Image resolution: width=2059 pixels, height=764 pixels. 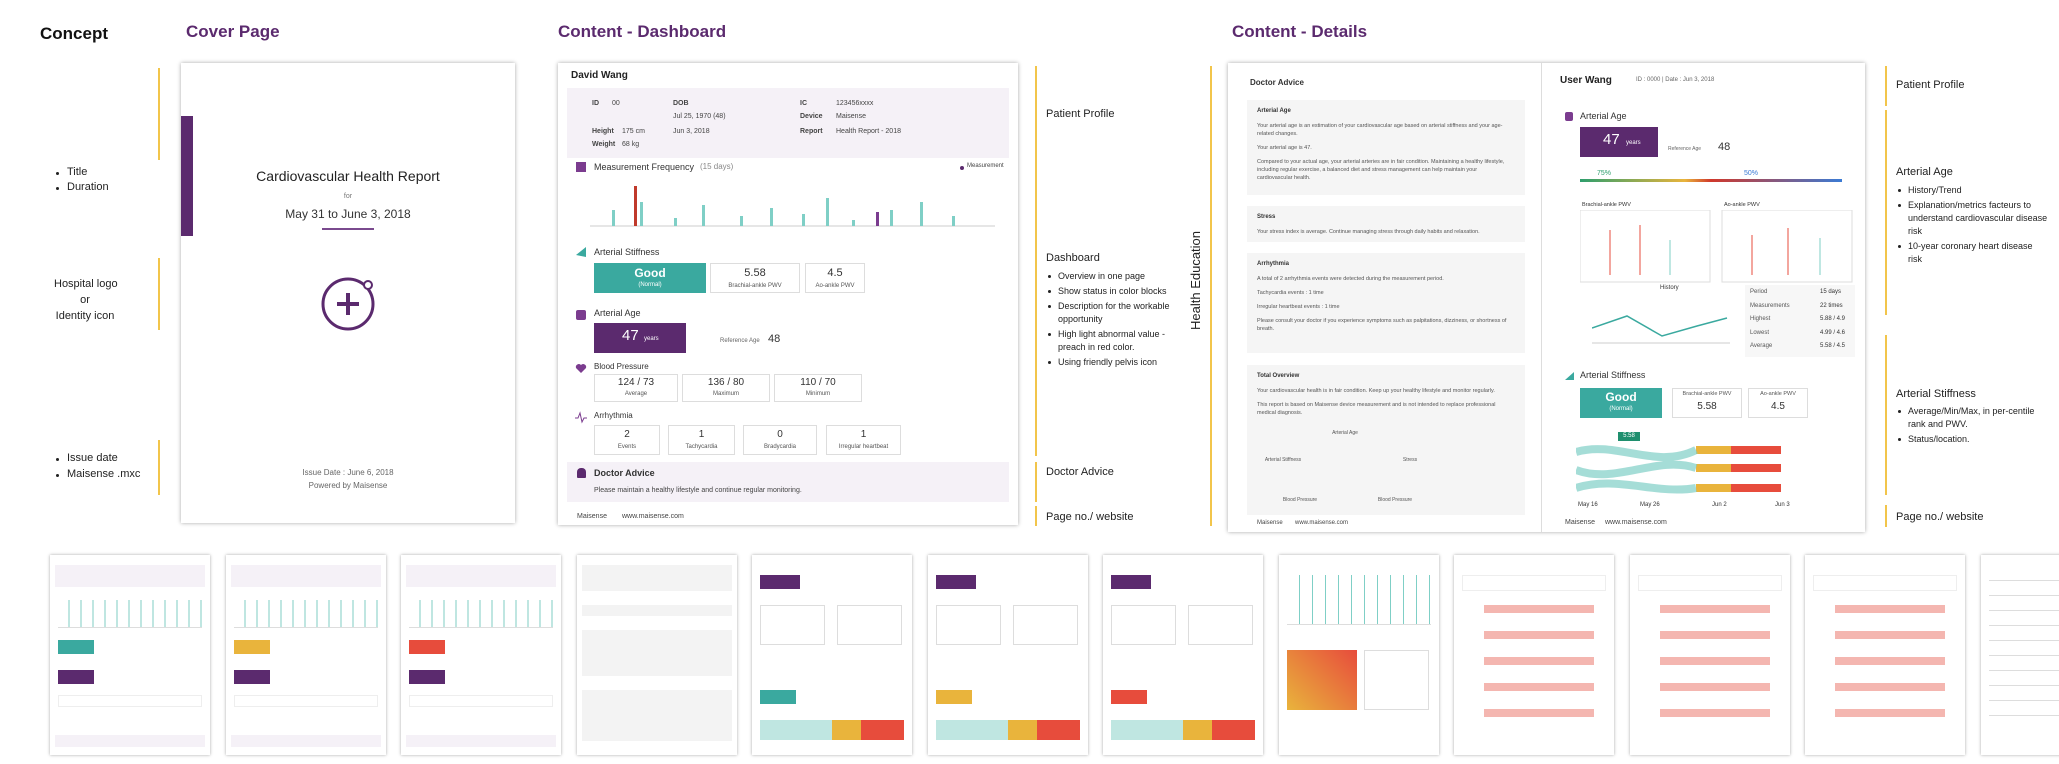 What do you see at coordinates (1410, 460) in the screenshot?
I see `radar-label: Stress` at bounding box center [1410, 460].